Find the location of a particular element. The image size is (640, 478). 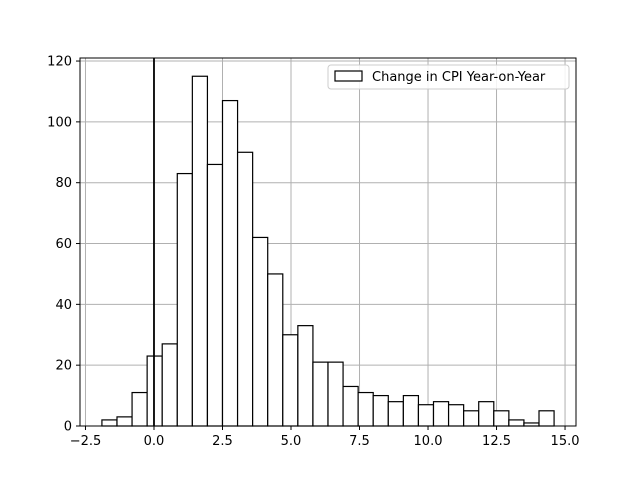

x-tick-label: 12.5 is located at coordinates (496, 441).